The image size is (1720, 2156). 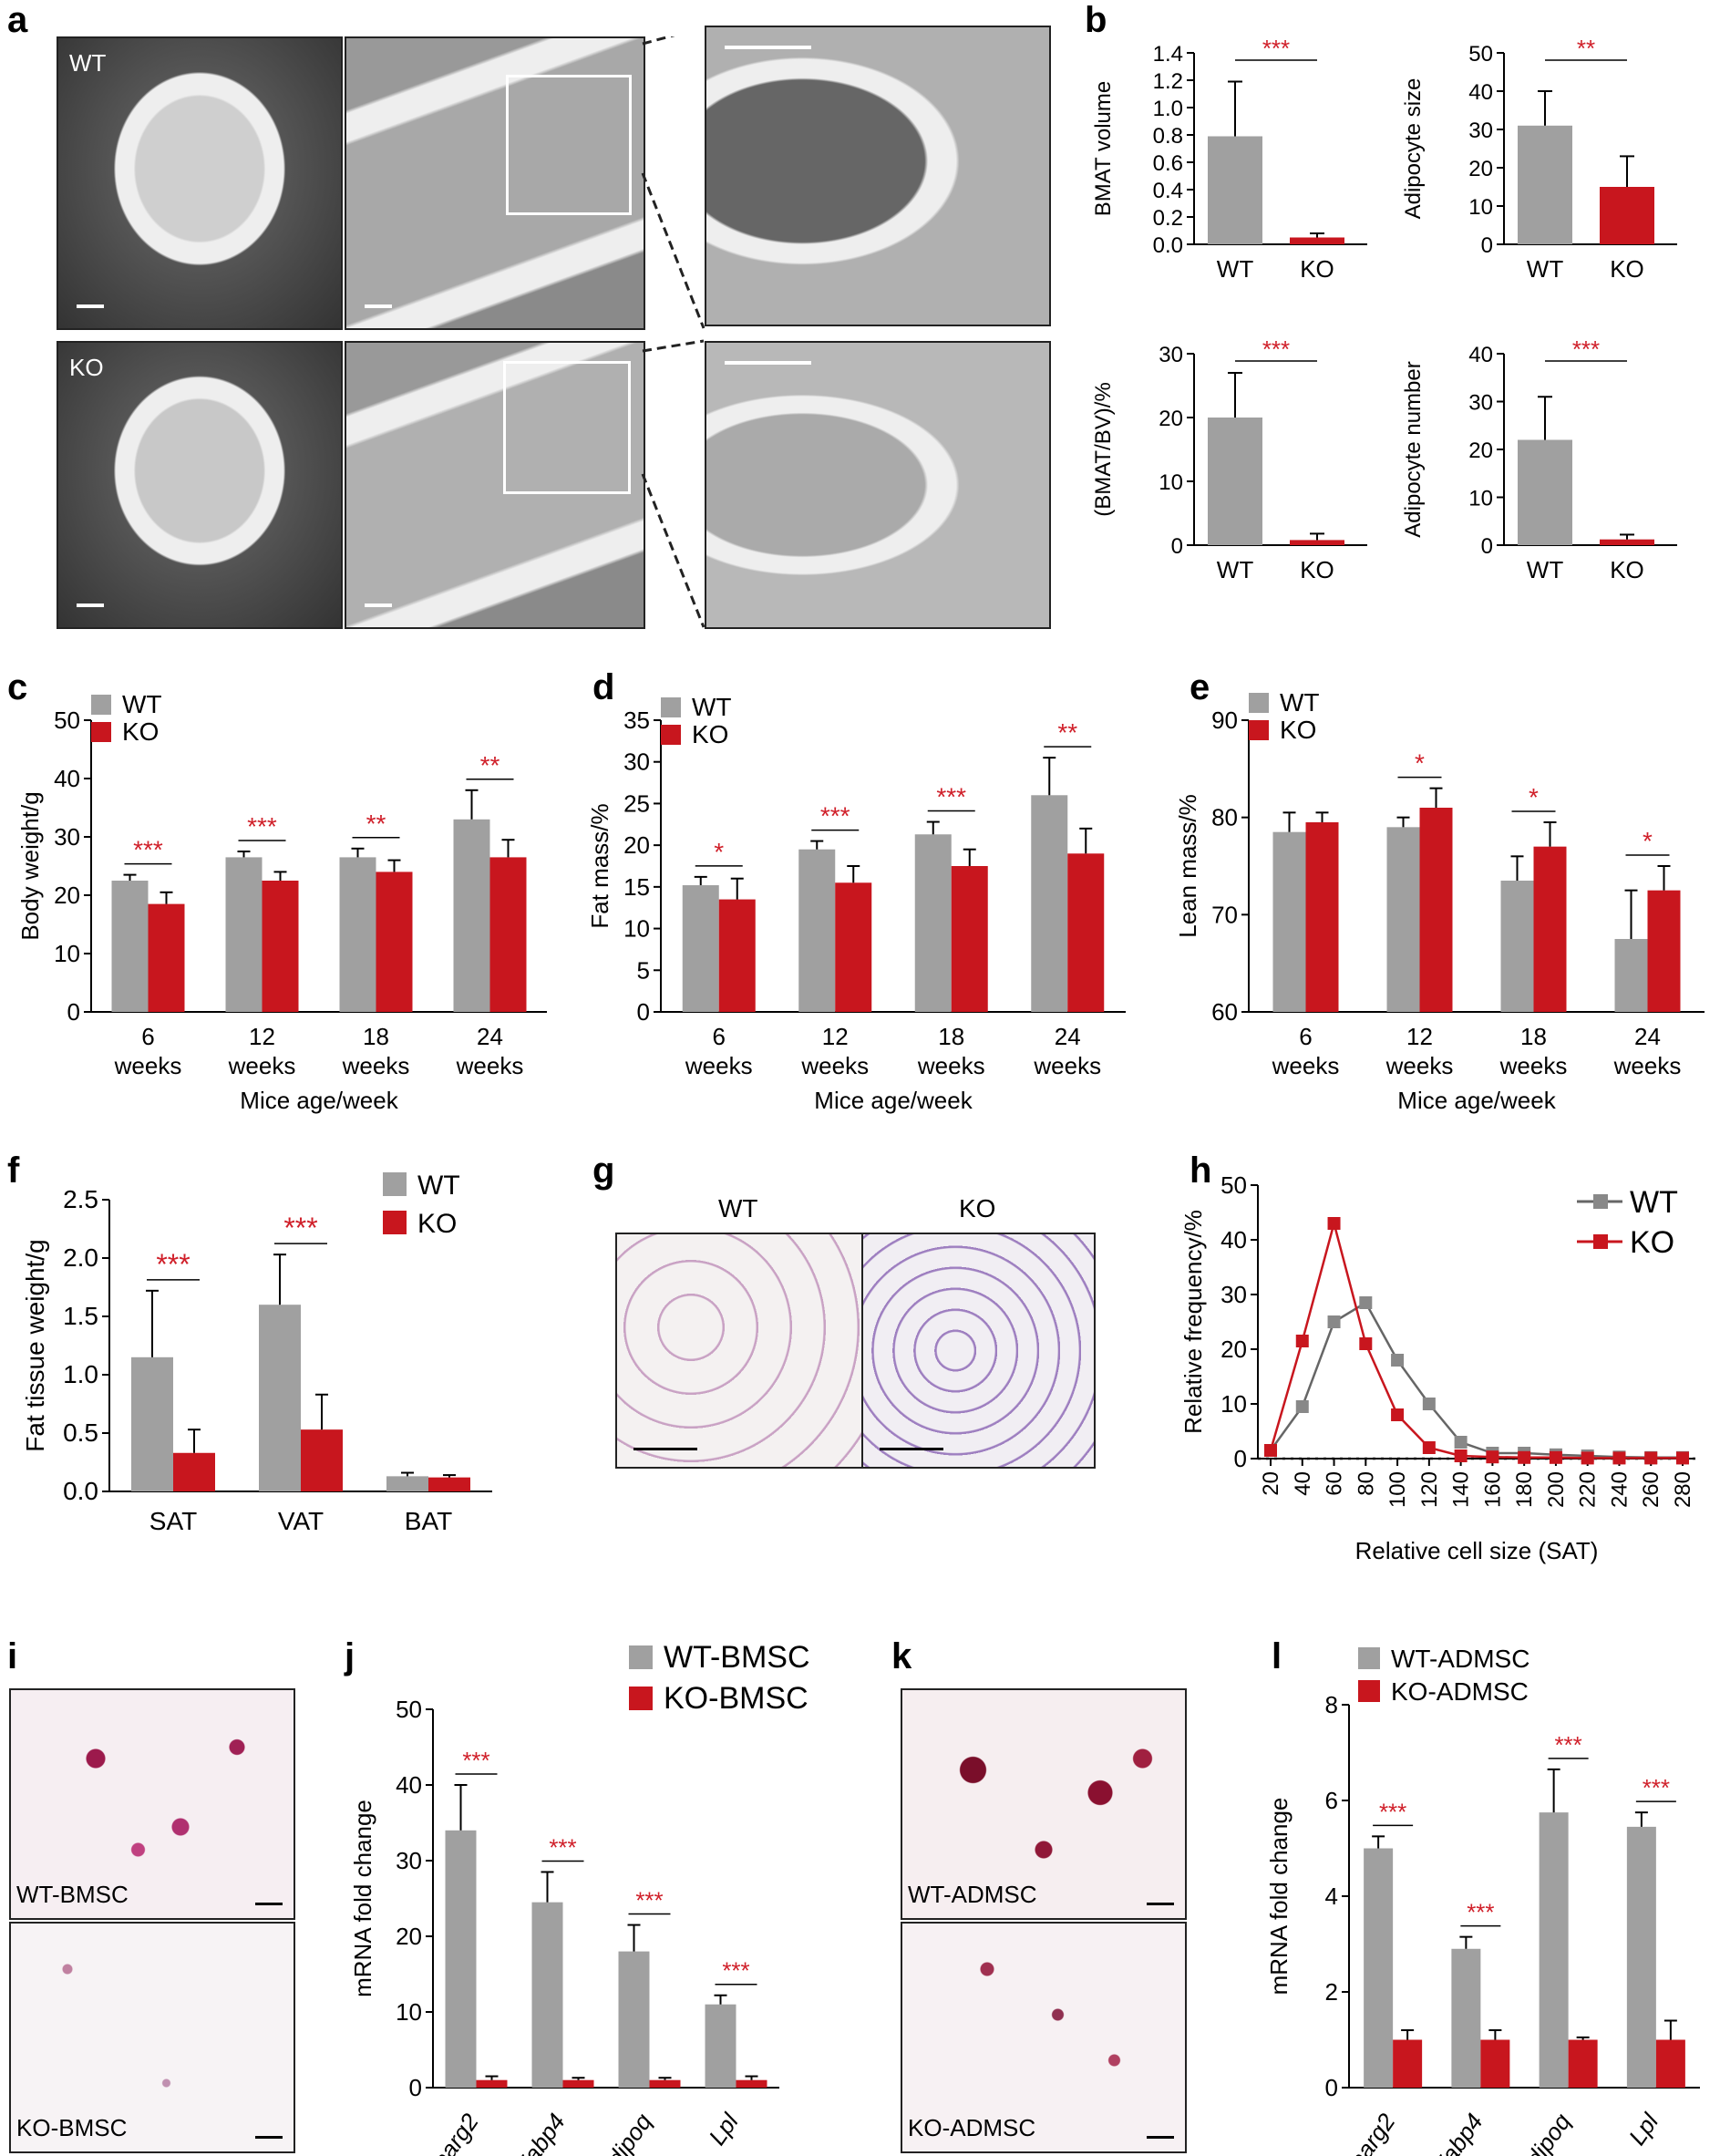 What do you see at coordinates (567, 427) in the screenshot?
I see `zoom-box` at bounding box center [567, 427].